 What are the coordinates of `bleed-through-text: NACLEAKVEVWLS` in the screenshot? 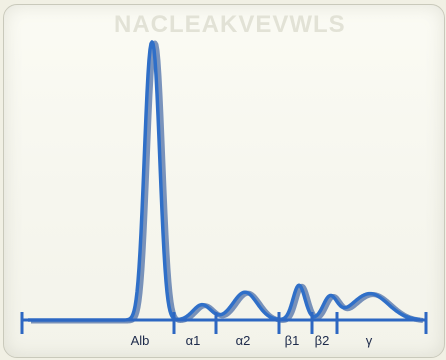 It's located at (230, 24).